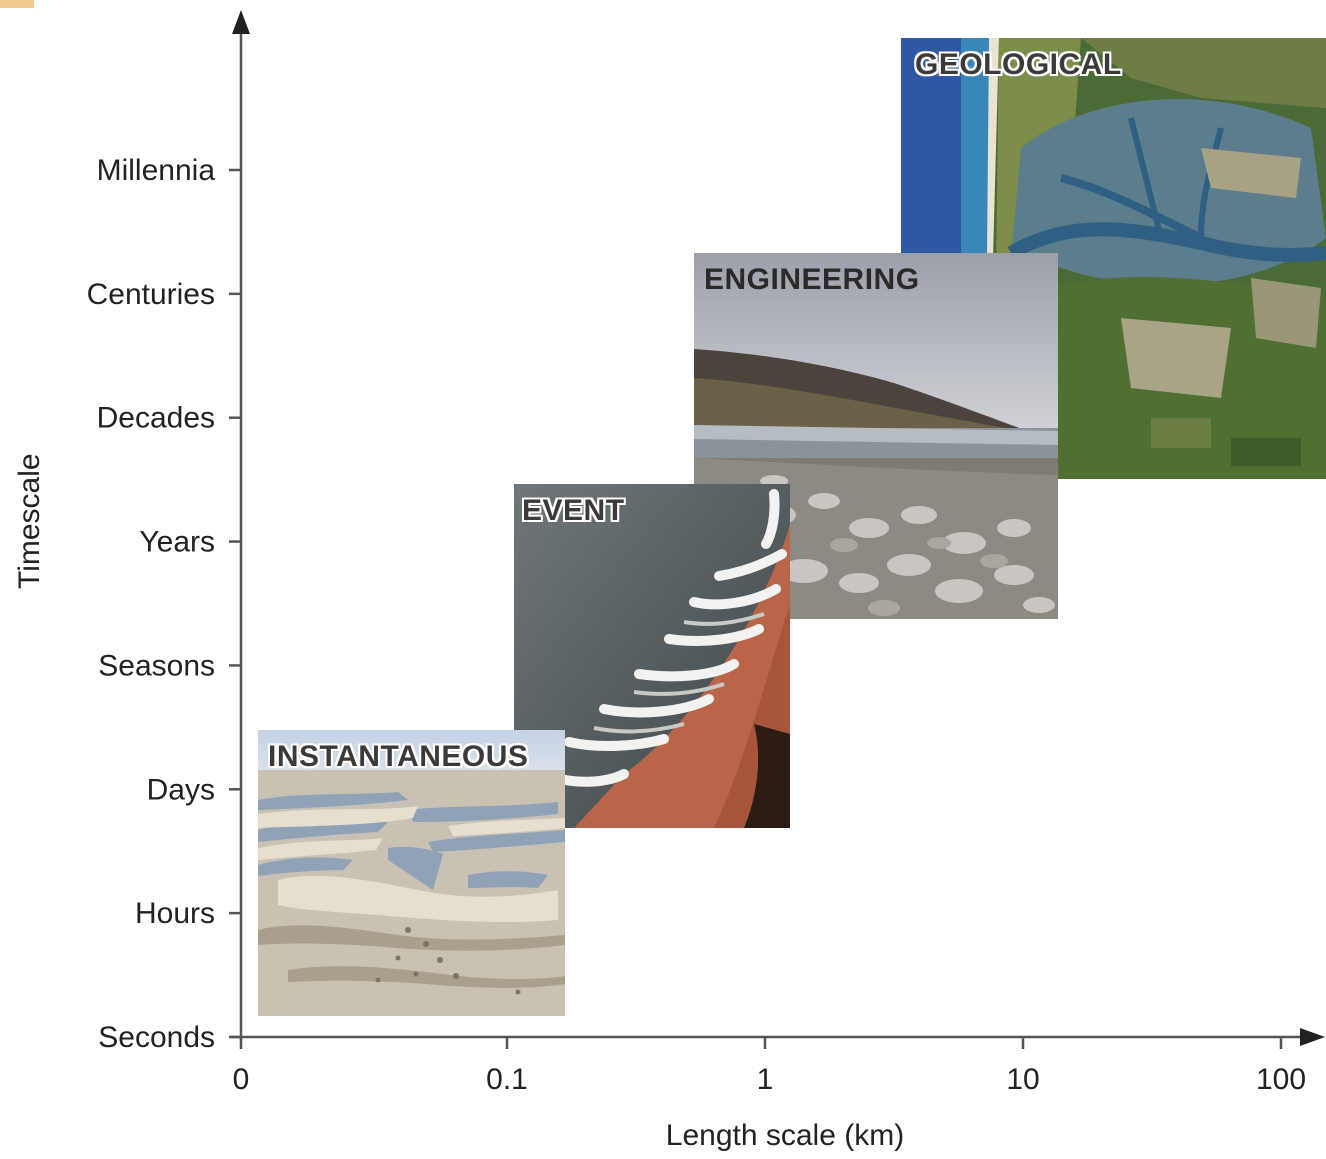 The height and width of the screenshot is (1159, 1326). What do you see at coordinates (1022, 1079) in the screenshot?
I see `x-tick-label: 10` at bounding box center [1022, 1079].